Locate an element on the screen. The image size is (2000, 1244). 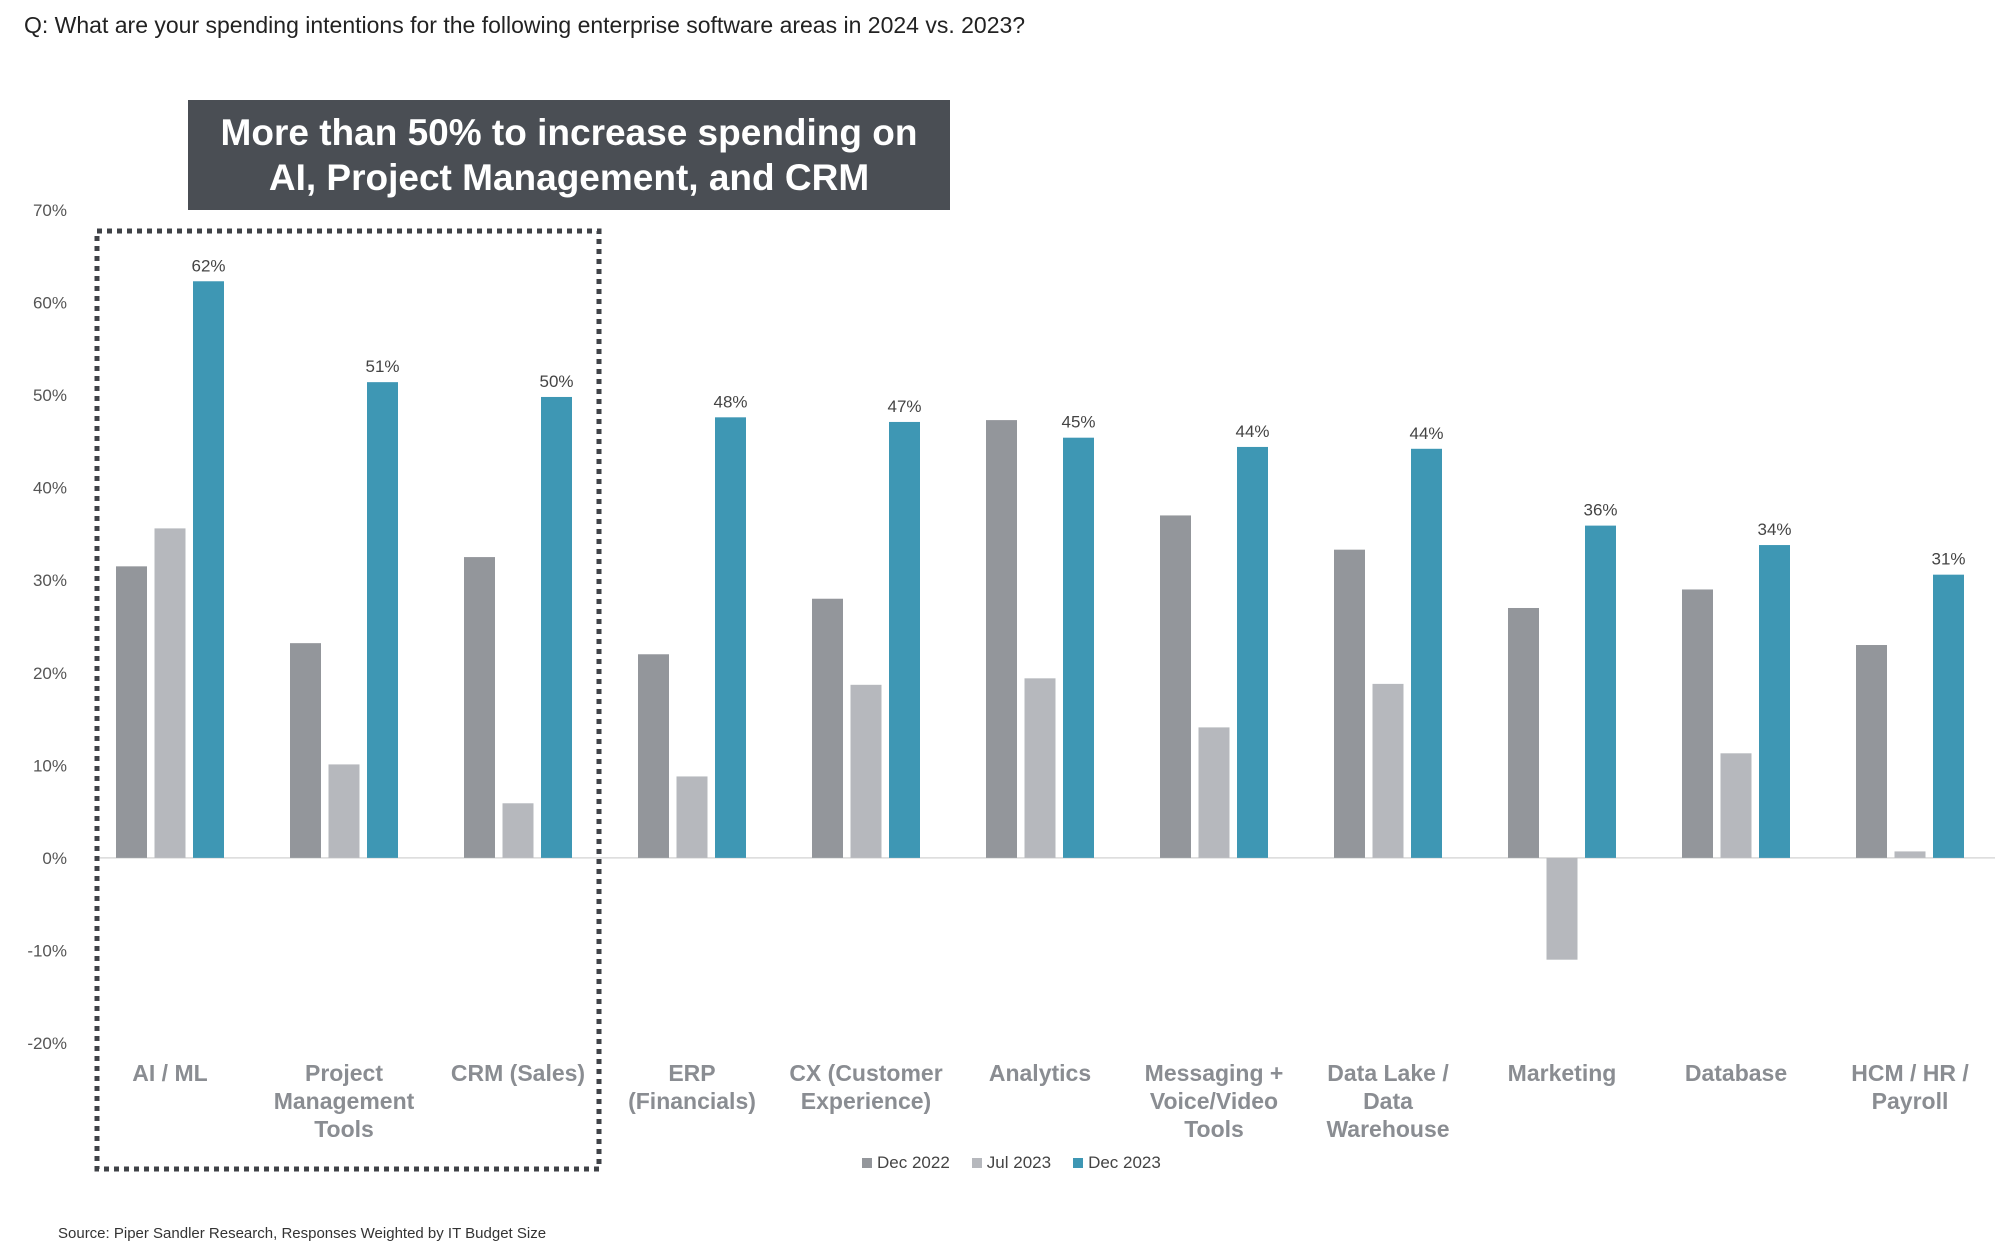
callout-line-1: More than 50% to increase spending on is located at coordinates (569, 132).